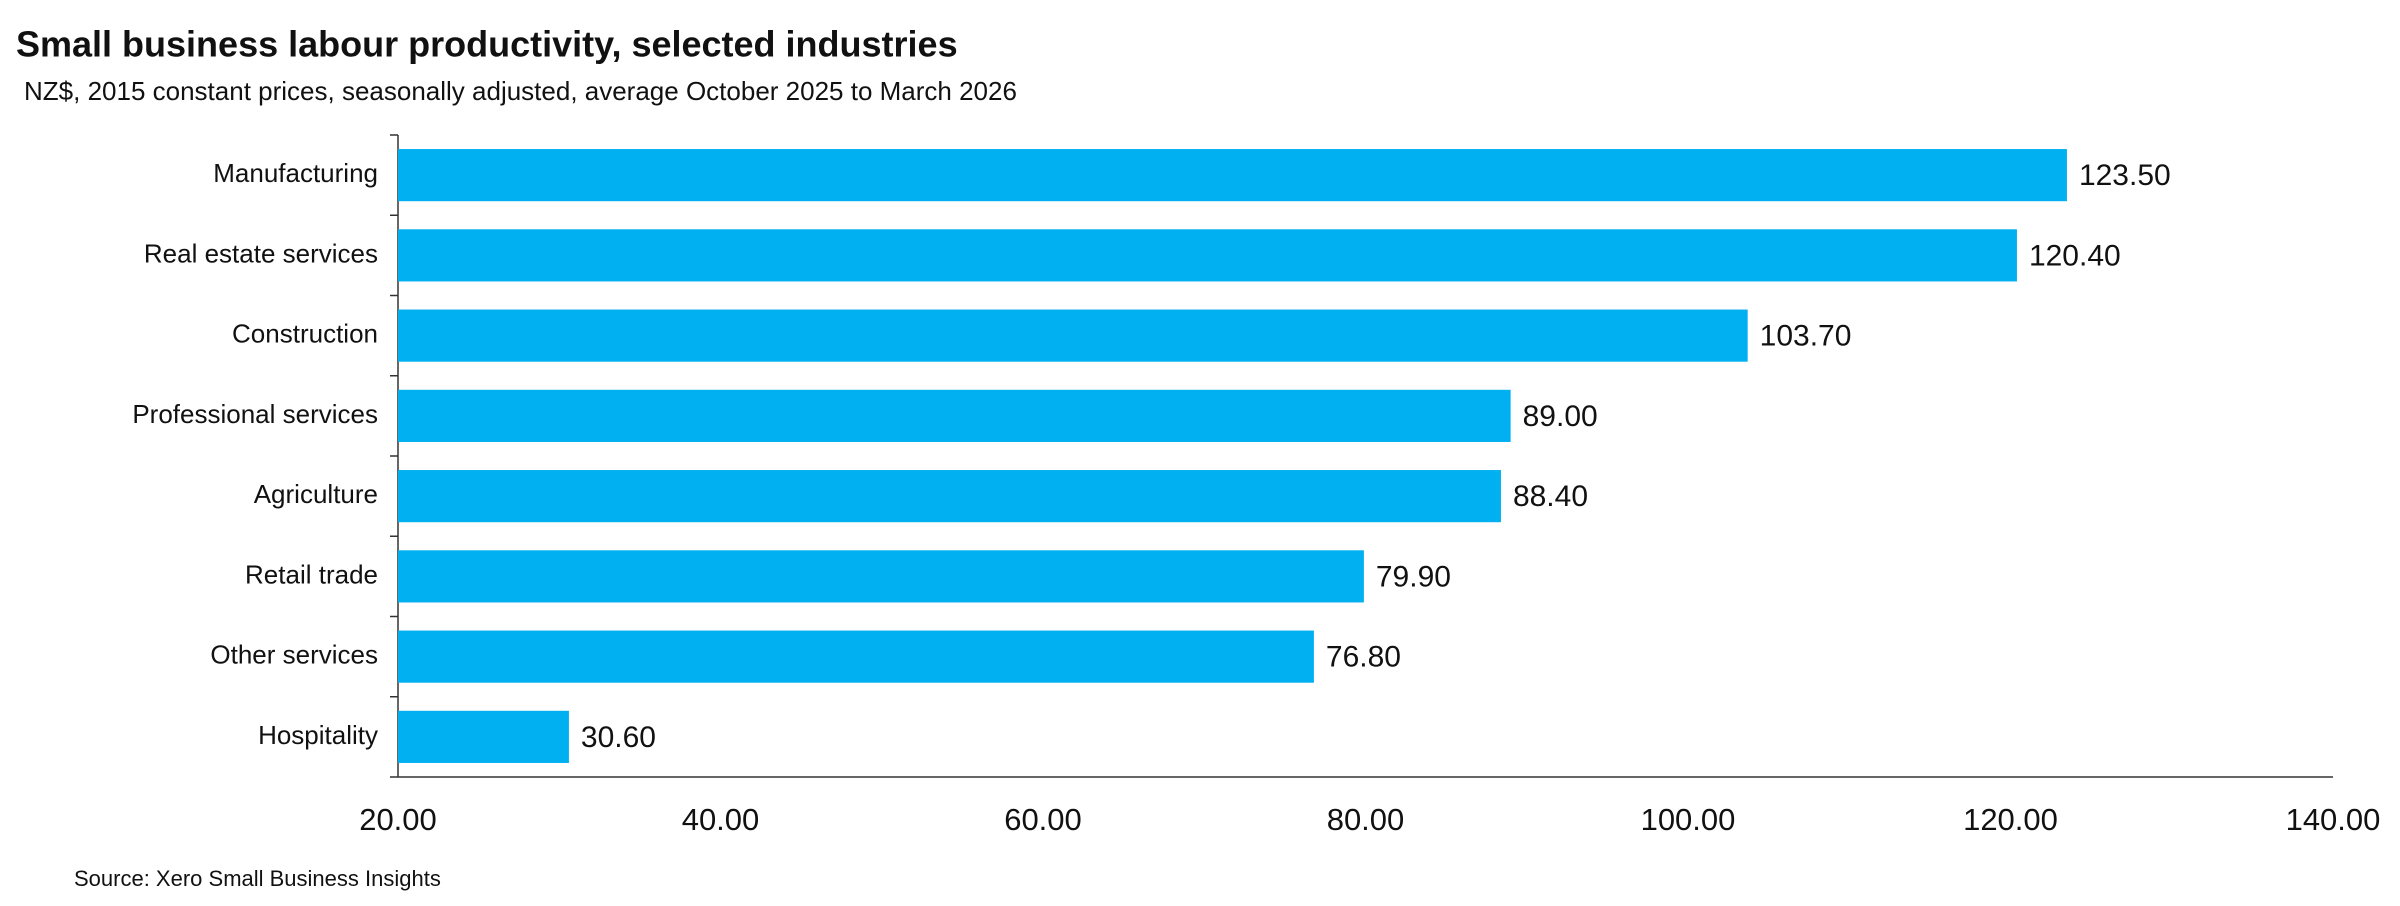 Image resolution: width=2400 pixels, height=906 pixels. I want to click on y-tick-label: Professional services, so click(255, 414).